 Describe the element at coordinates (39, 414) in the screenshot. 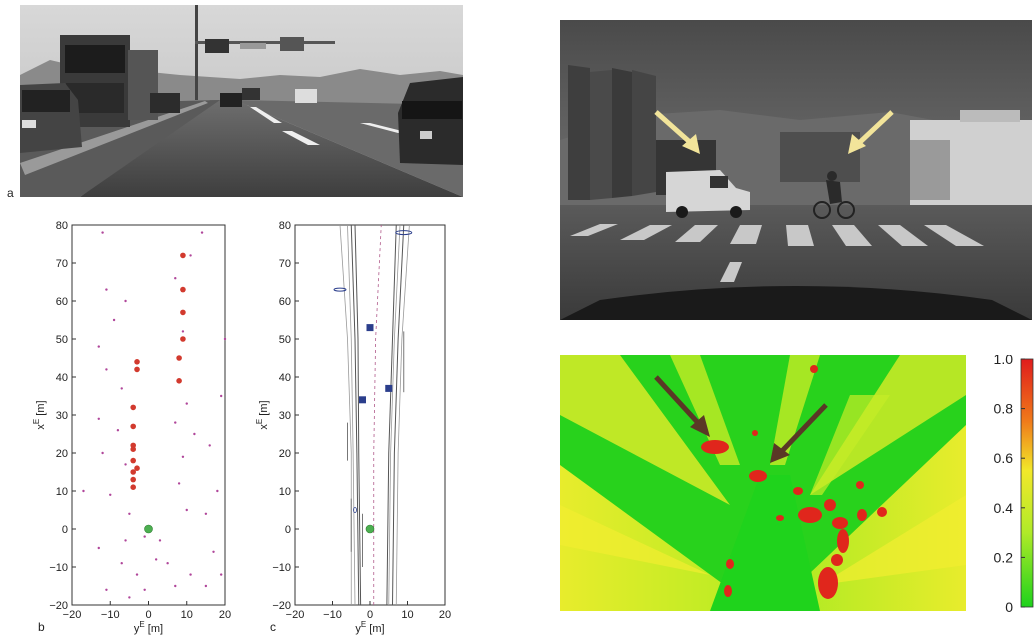

I see `y-axis-label: xE [m]` at that location.